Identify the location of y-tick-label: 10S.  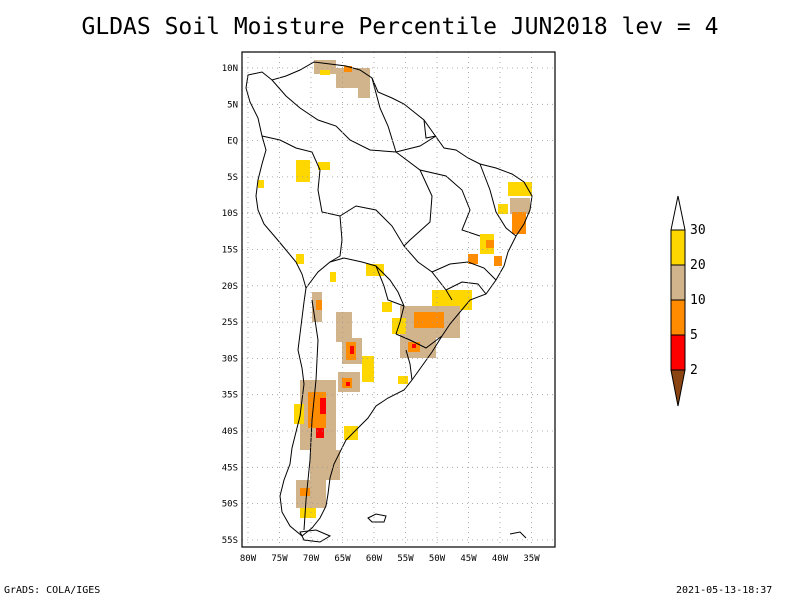
(230, 214).